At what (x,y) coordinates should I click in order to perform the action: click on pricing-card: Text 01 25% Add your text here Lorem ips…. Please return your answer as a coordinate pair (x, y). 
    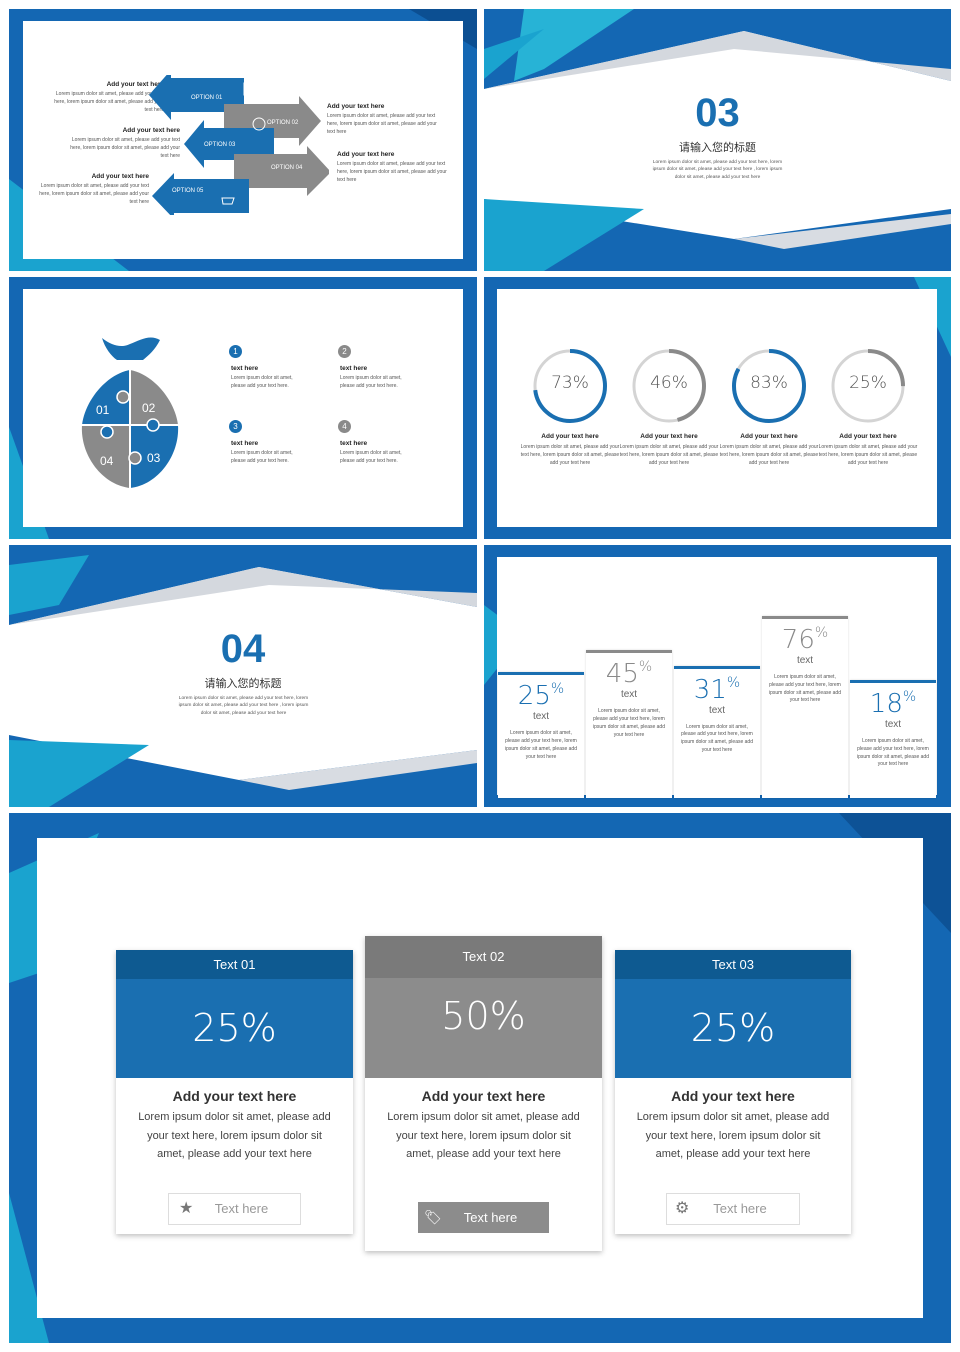
    Looking at the image, I should click on (234, 1092).